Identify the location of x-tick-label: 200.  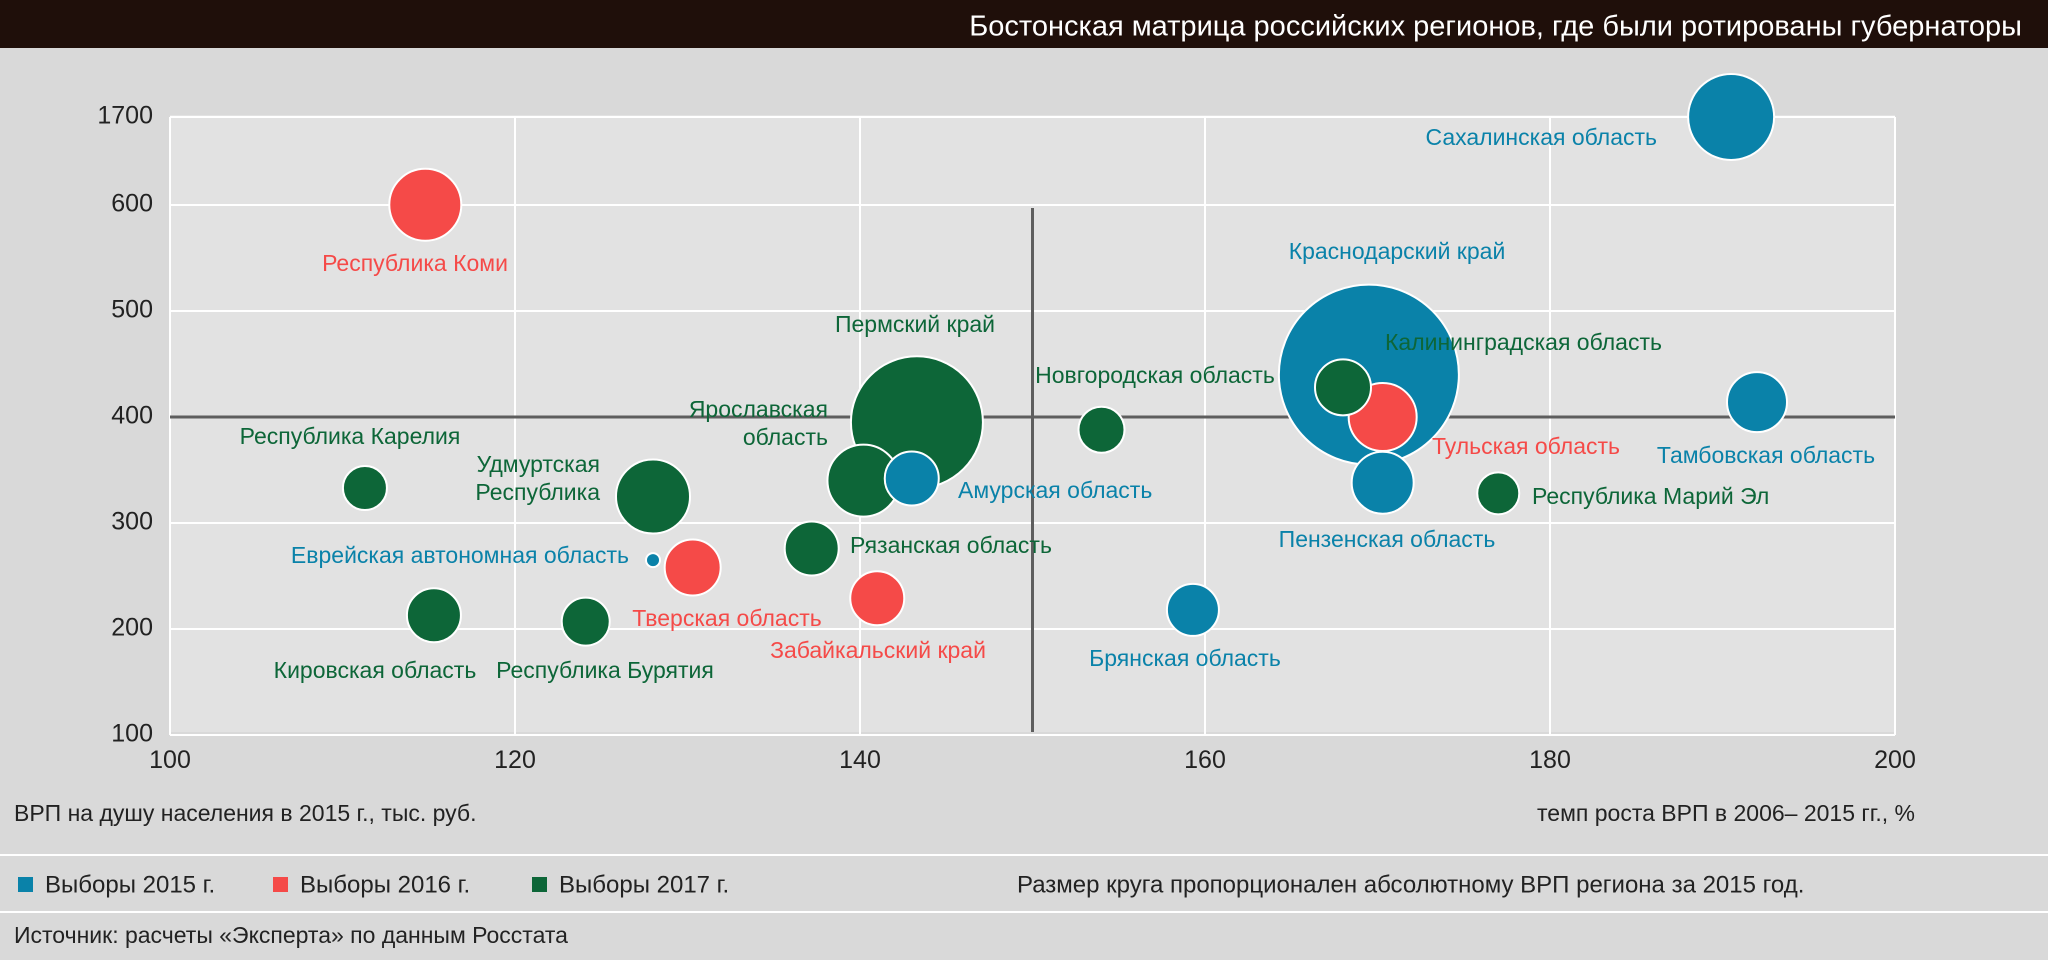
(1895, 760).